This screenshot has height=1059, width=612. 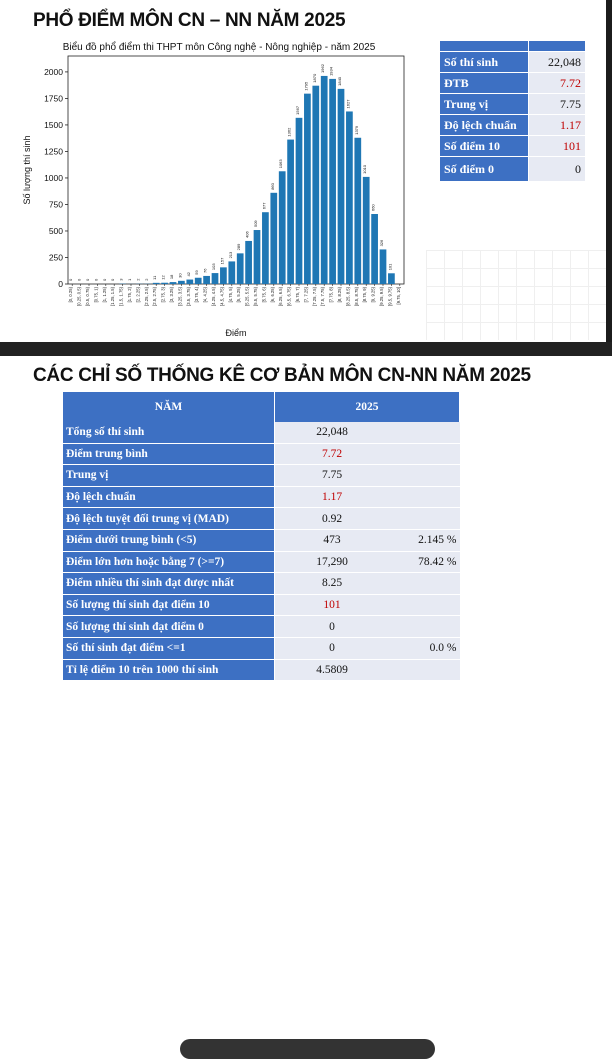 What do you see at coordinates (230, 254) in the screenshot?
I see `bar-data-label: 213` at bounding box center [230, 254].